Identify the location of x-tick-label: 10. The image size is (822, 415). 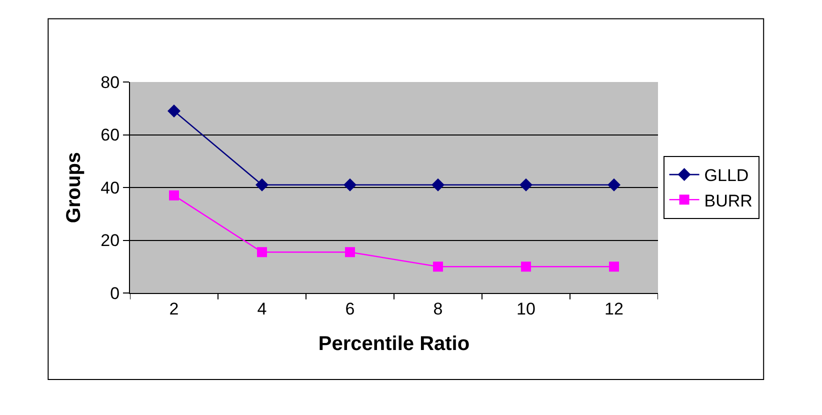
(526, 308).